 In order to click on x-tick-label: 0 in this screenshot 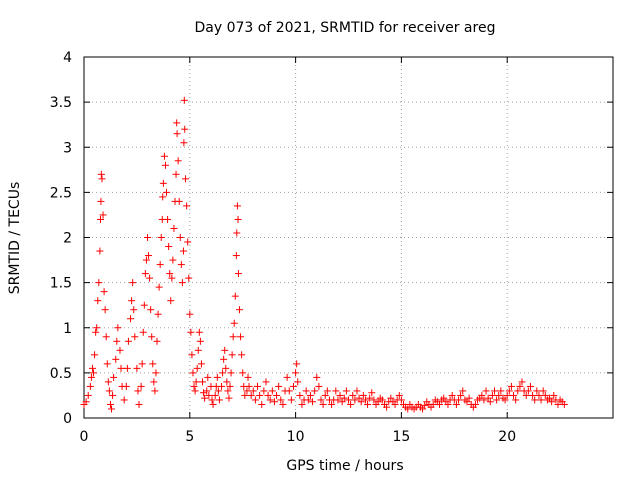, I will do `click(84, 437)`.